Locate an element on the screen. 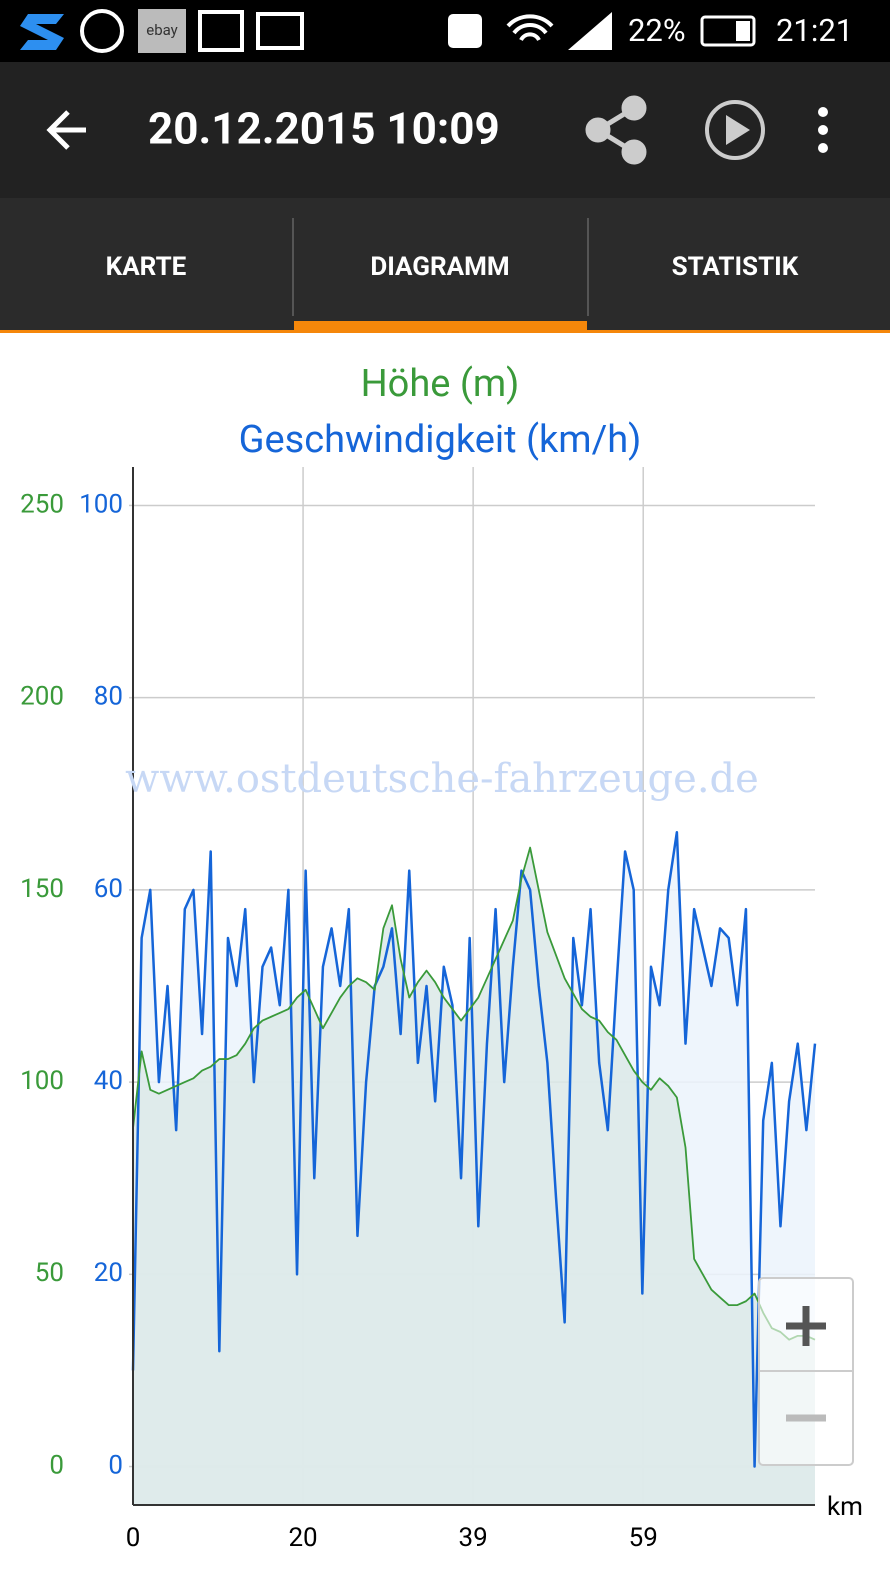 This screenshot has height=1582, width=890. x-tick-label: 59 is located at coordinates (643, 1538).